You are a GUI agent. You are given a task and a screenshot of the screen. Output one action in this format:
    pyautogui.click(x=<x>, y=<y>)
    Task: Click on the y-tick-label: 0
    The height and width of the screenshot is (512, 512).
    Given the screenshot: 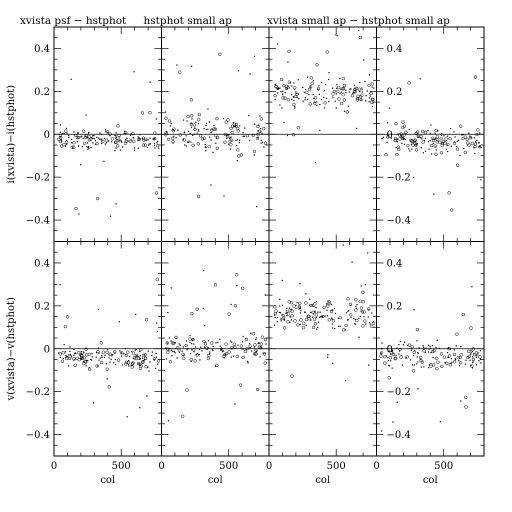 What is the action you would take?
    pyautogui.click(x=390, y=135)
    